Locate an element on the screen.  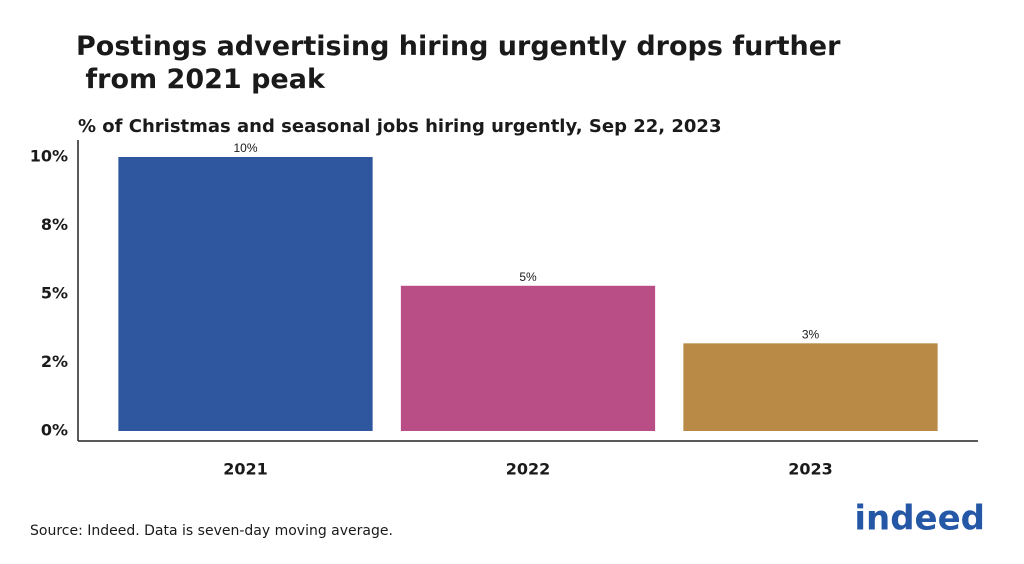
logo: indeed is located at coordinates (919, 519).